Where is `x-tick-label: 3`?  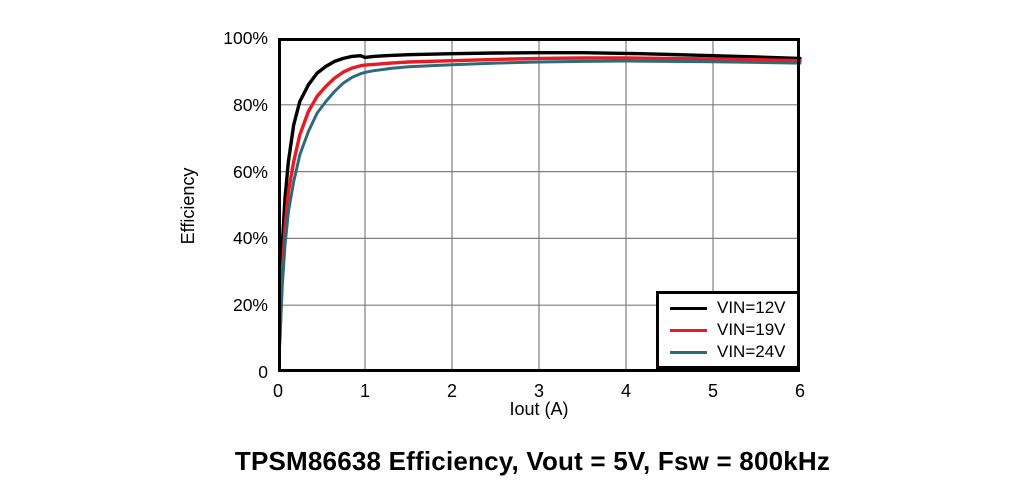 x-tick-label: 3 is located at coordinates (538, 391).